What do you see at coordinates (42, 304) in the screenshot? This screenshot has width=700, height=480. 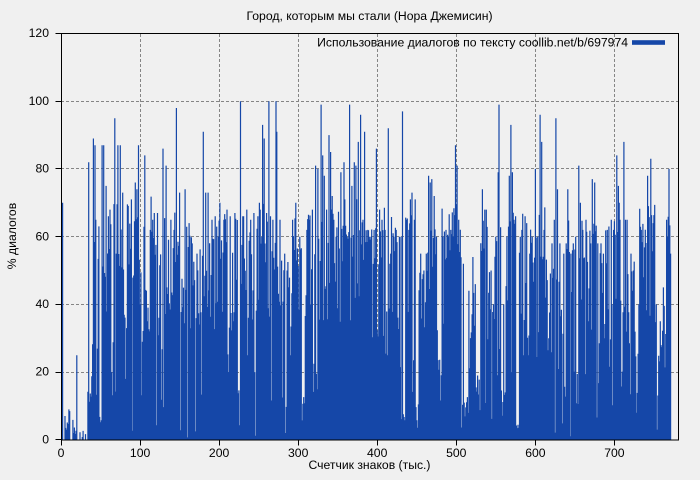 I see `svg-text: 40` at bounding box center [42, 304].